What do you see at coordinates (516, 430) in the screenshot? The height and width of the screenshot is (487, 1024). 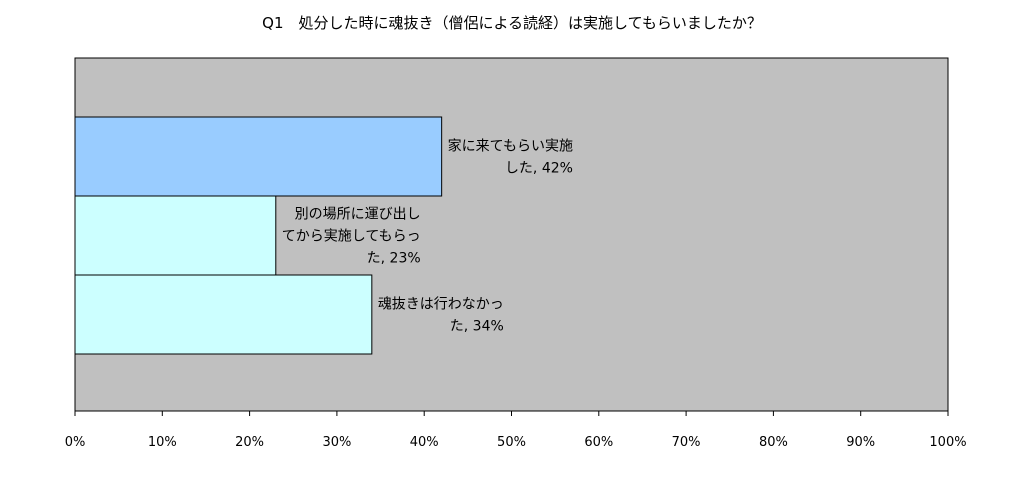 I see `x-axis: 0% 10% 20% 30% 40% 50% 60% 70% 80% 90% 100%` at bounding box center [516, 430].